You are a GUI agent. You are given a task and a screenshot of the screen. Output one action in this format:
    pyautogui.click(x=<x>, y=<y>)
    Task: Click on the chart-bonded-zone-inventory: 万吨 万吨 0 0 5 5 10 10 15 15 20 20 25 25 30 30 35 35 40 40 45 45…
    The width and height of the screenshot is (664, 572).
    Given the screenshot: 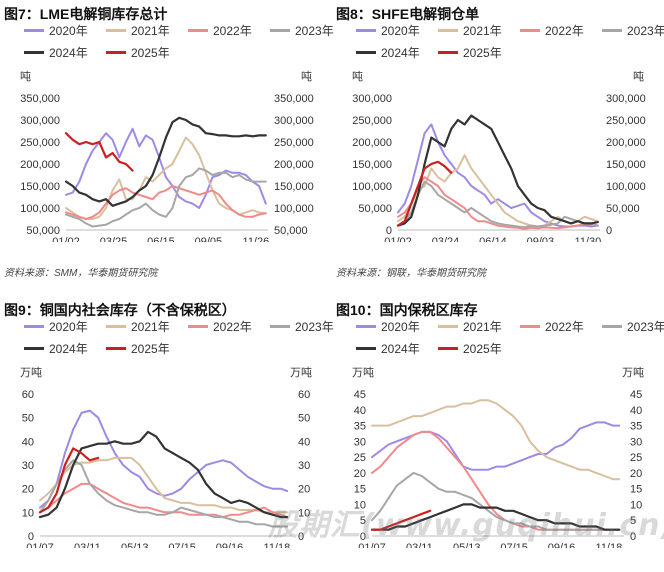 What is the action you would take?
    pyautogui.click(x=498, y=457)
    